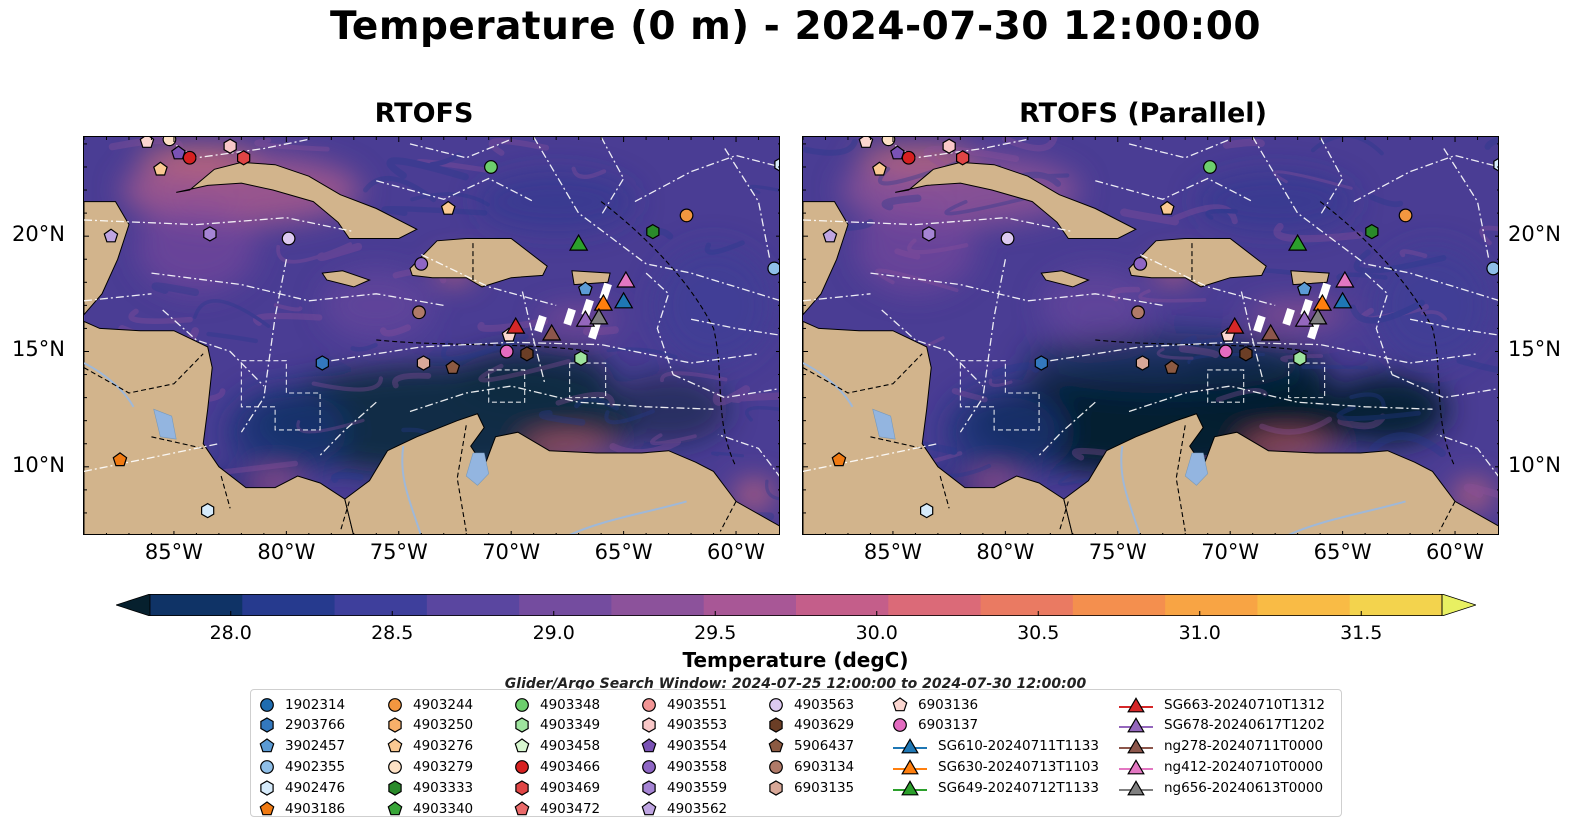 This screenshot has height=829, width=1591. I want to click on glider-marker-SG678-20240617T1202, so click(585, 318).